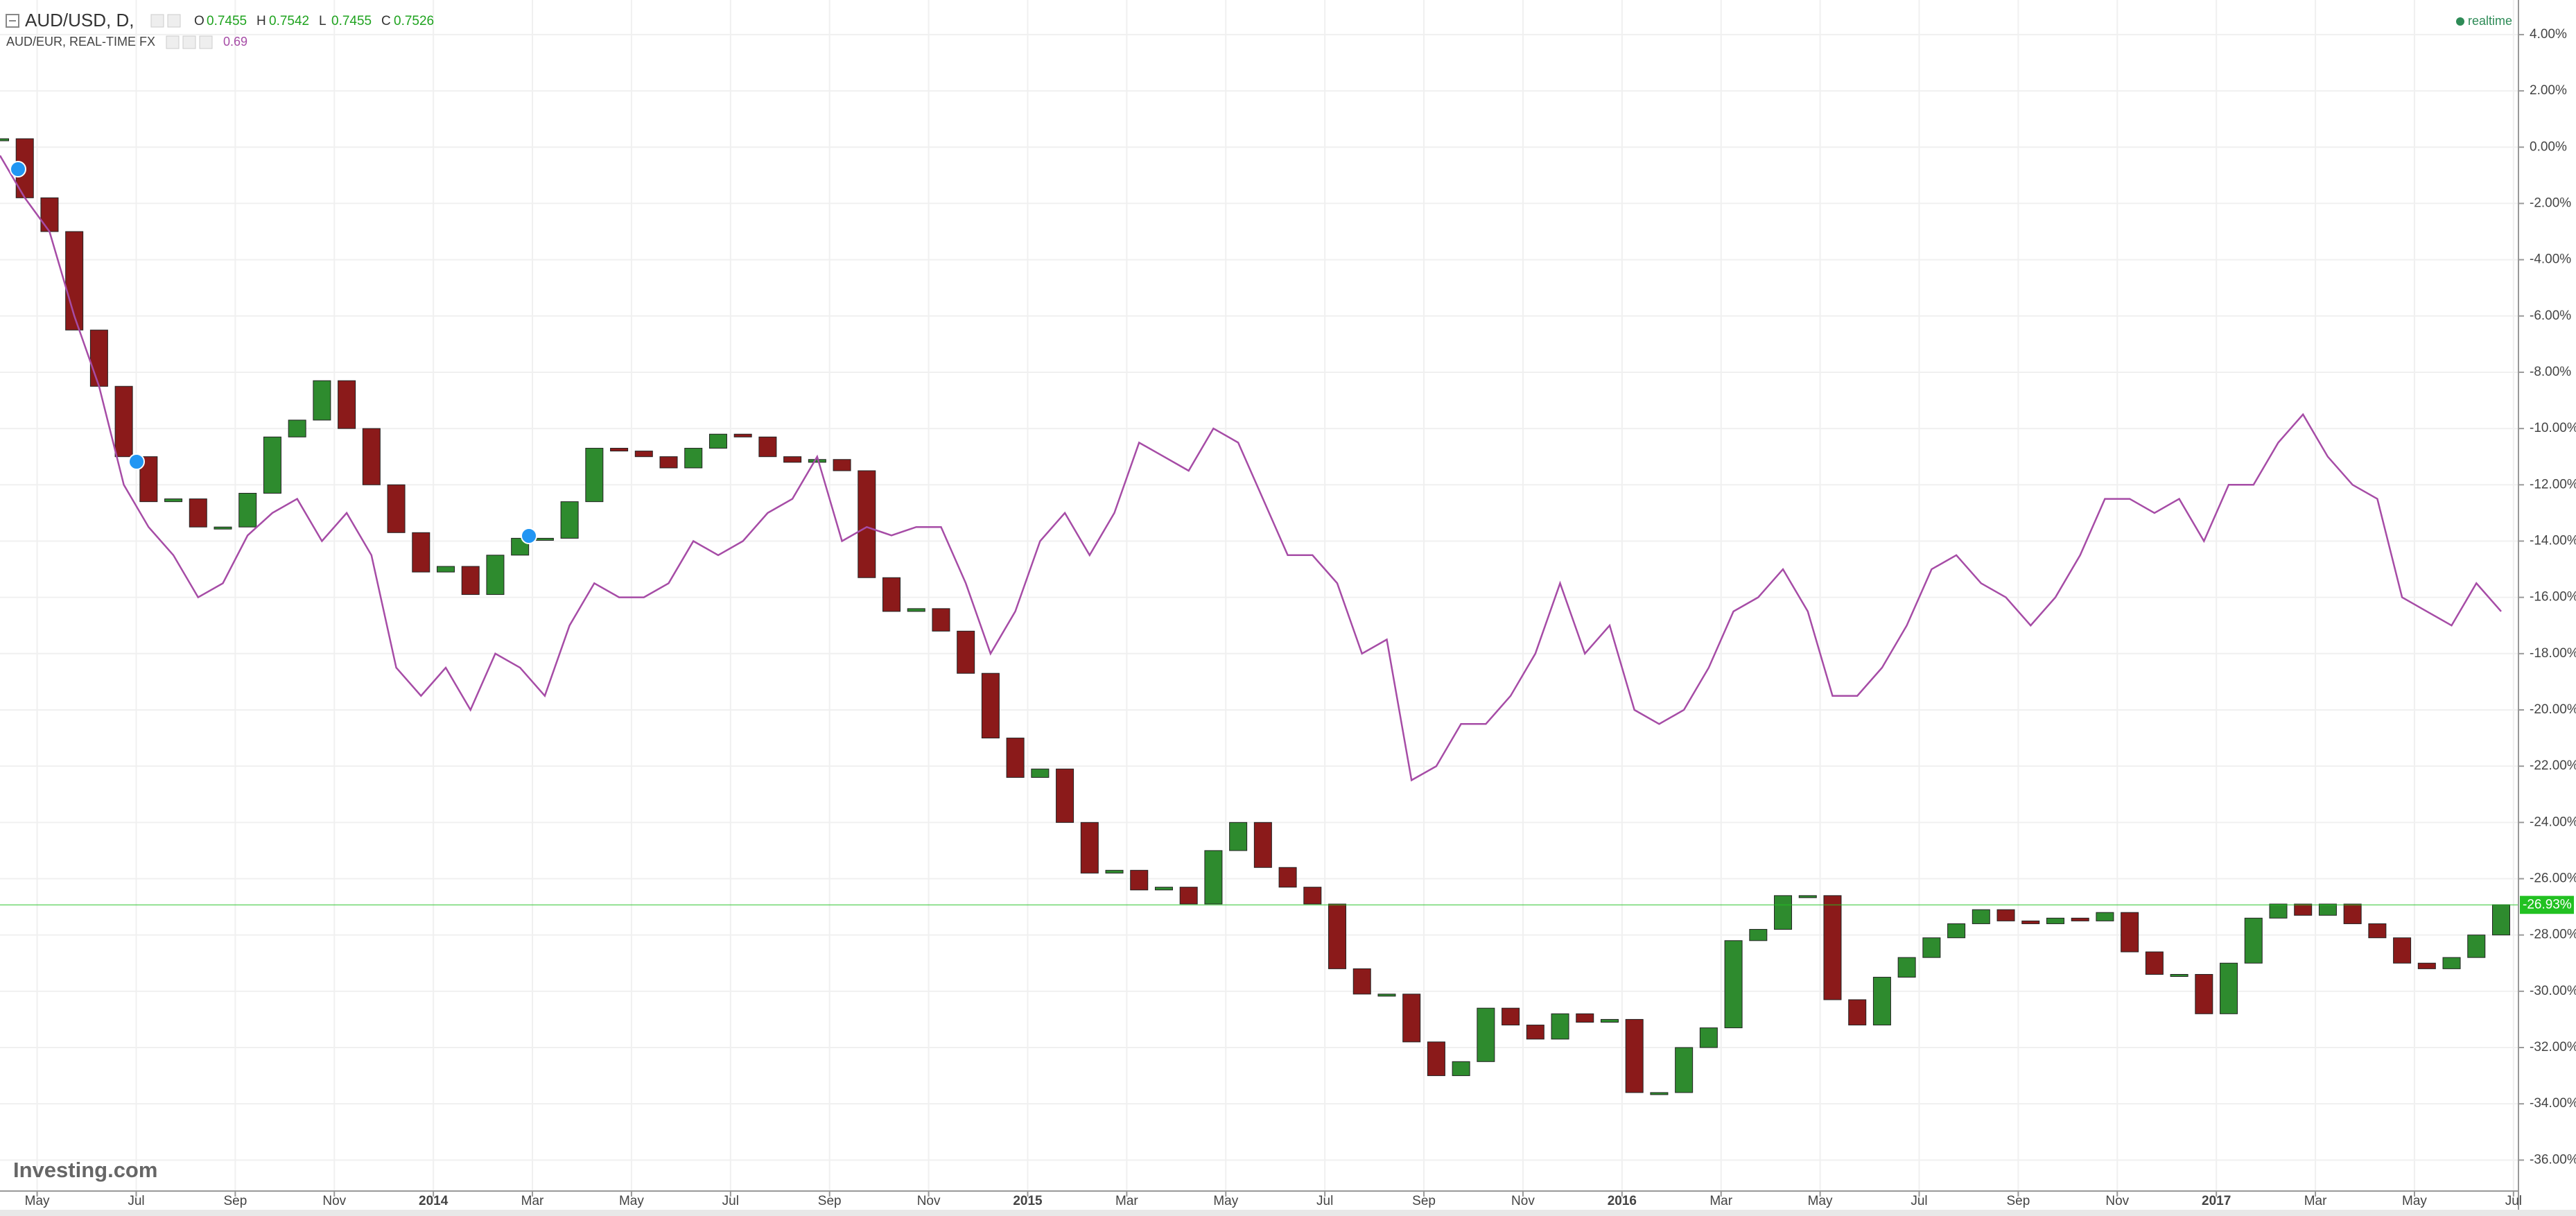 Image resolution: width=2576 pixels, height=1216 pixels. I want to click on y-tick-label: -16.00%, so click(2553, 597).